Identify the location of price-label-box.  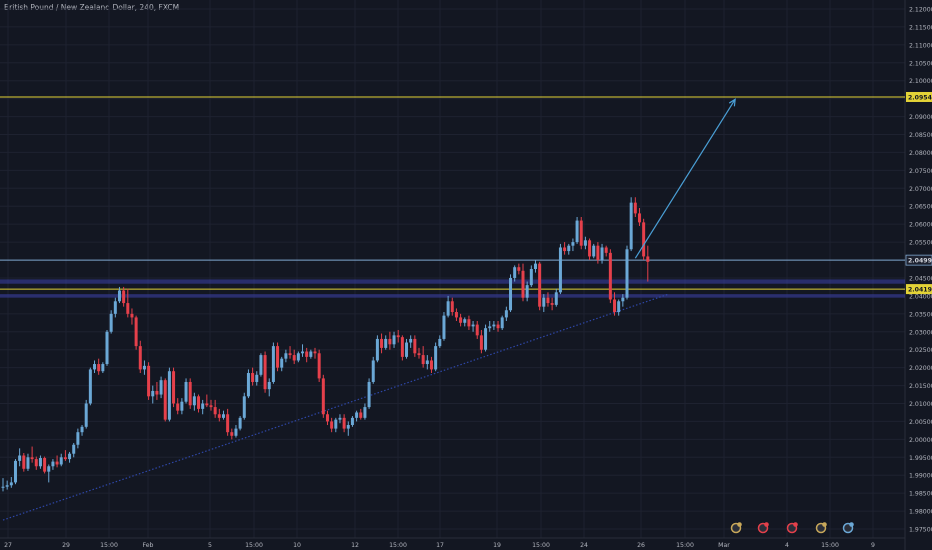
(919, 289).